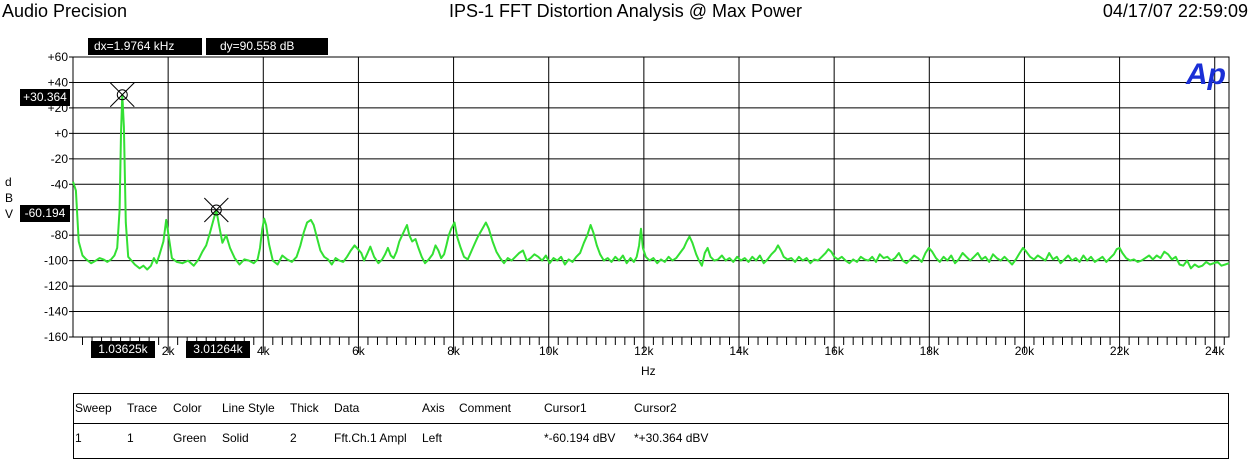  Describe the element at coordinates (45, 213) in the screenshot. I see `cursor1-y-readout: -60.194` at that location.